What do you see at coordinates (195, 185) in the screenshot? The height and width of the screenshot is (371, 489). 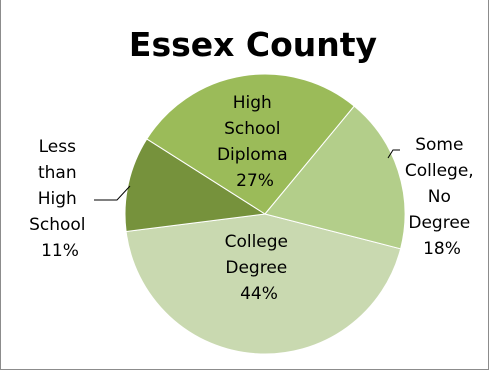 I see `pie-slice-less-than-high-school` at bounding box center [195, 185].